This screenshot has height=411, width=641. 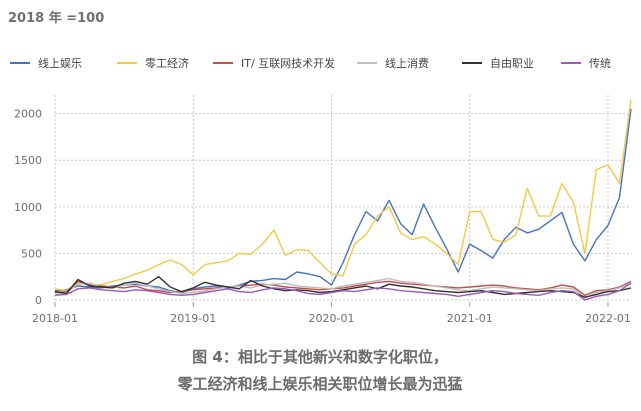 I want to click on x-tick-label: 2018-01, so click(x=55, y=318).